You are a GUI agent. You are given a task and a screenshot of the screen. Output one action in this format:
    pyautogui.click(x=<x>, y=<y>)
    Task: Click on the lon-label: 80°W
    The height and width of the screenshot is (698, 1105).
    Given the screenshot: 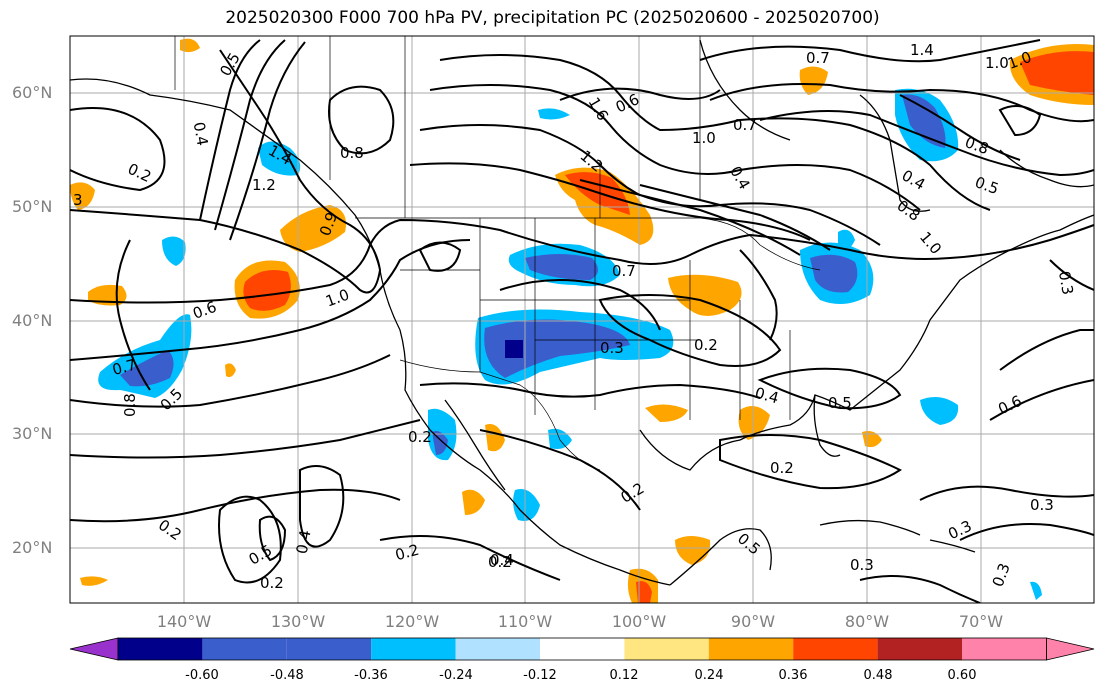 What is the action you would take?
    pyautogui.click(x=867, y=621)
    